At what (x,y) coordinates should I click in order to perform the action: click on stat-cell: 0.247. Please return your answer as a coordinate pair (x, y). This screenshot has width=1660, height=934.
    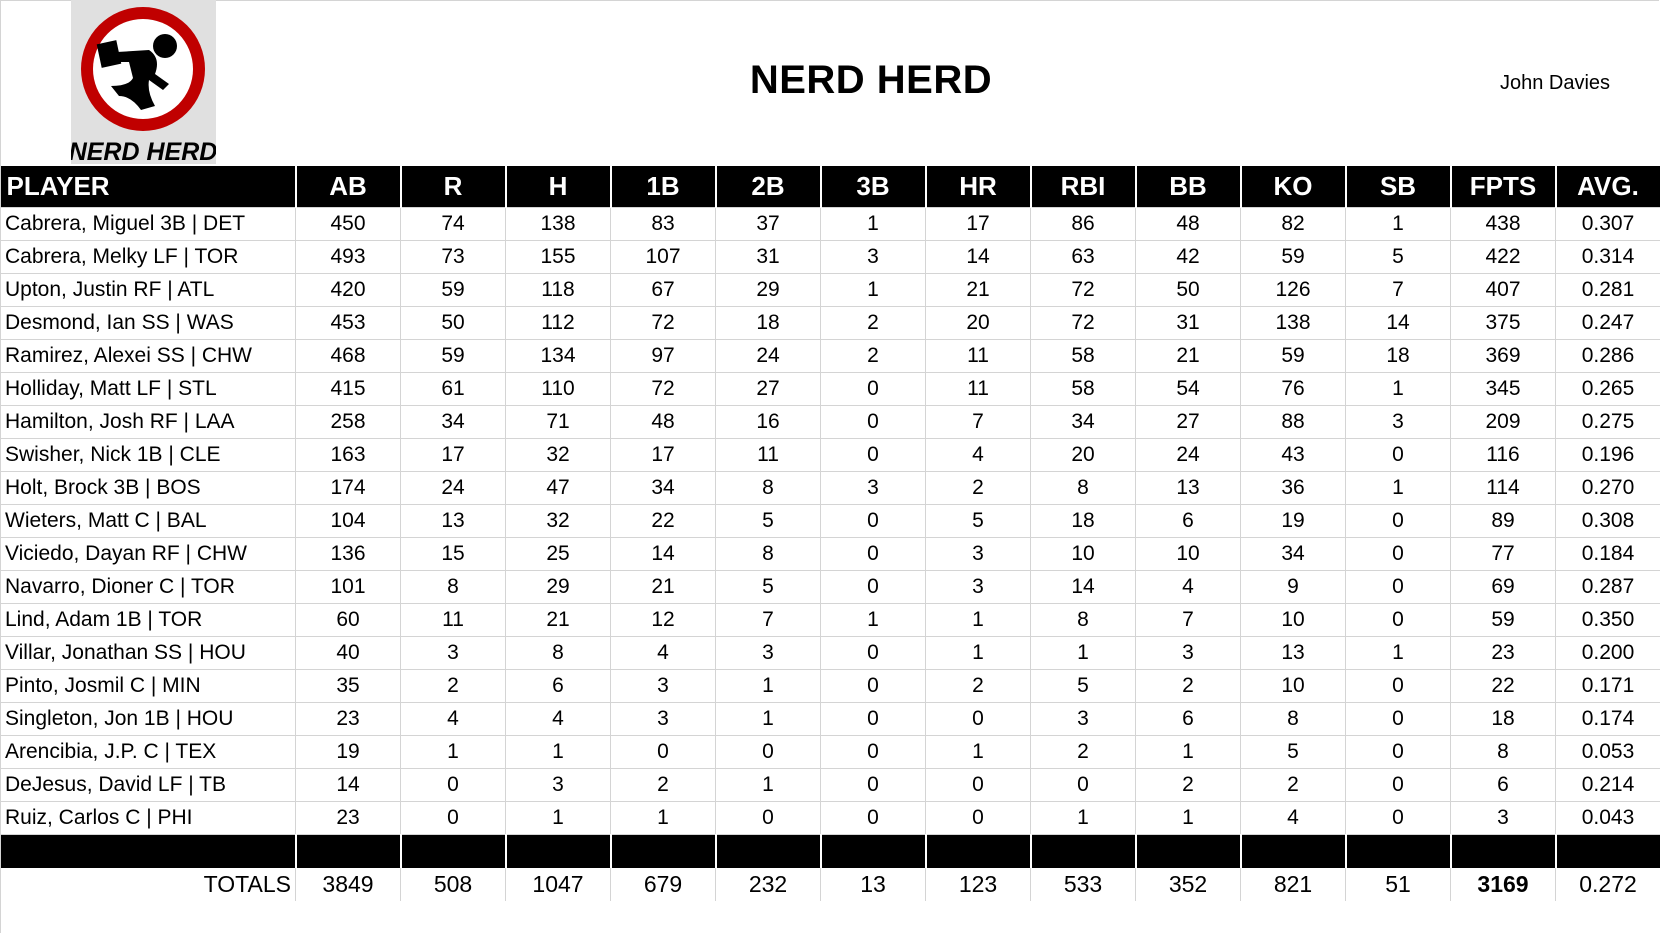
    Looking at the image, I should click on (1607, 323).